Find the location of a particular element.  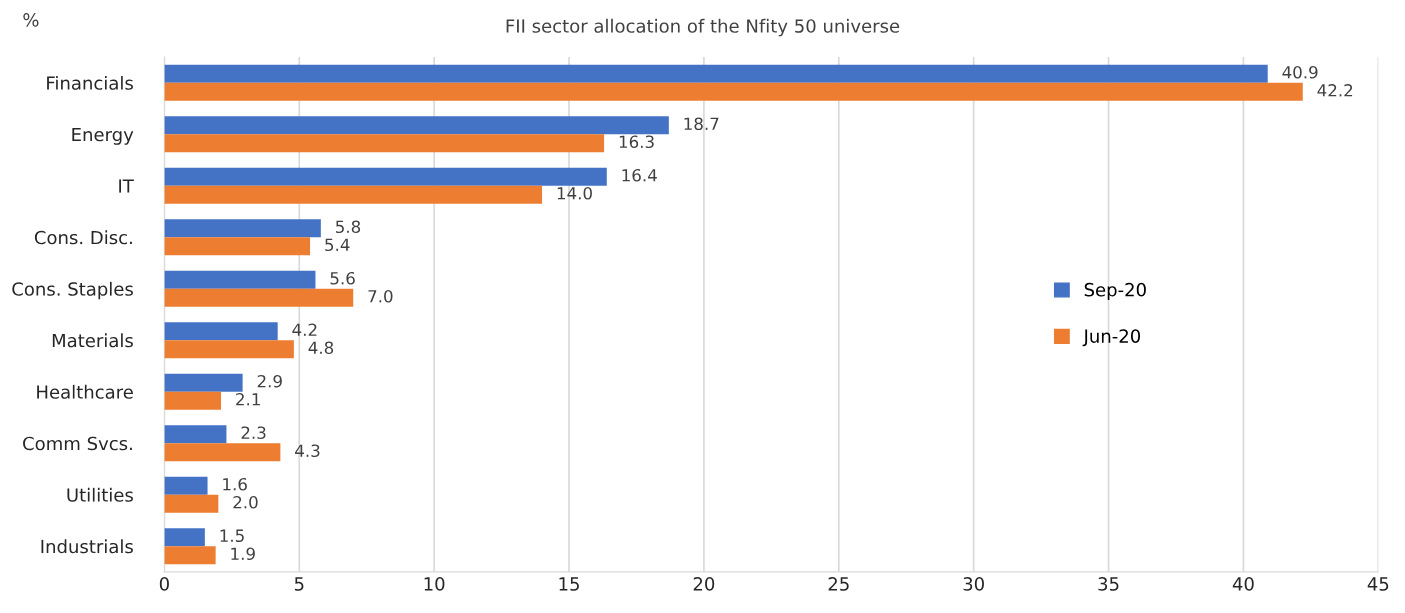

x-tick-label: 15 is located at coordinates (569, 584).